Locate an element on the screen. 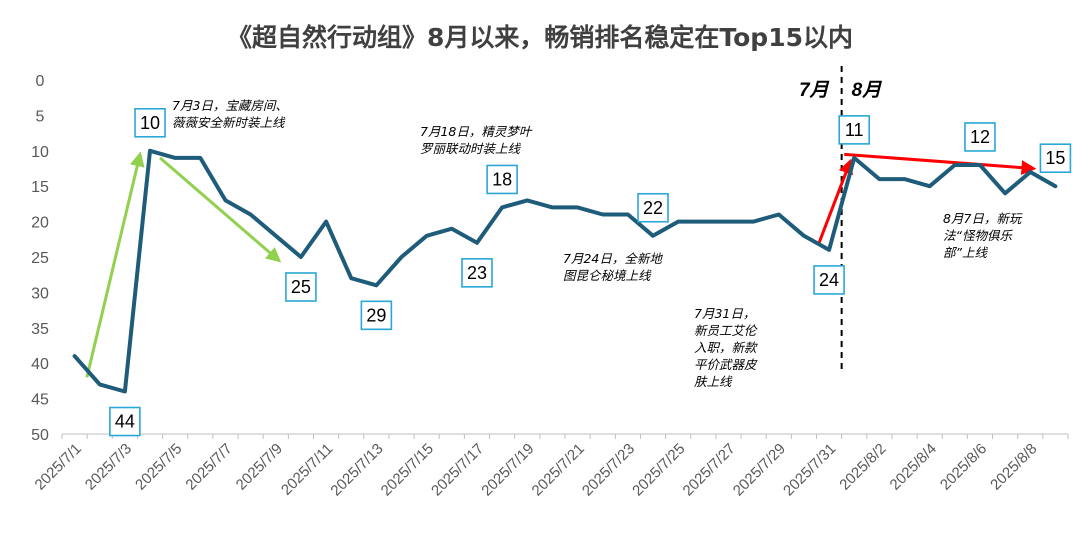  annotation-aug7: 8月7日，新玩法“怪物俱乐部”上线 is located at coordinates (983, 235).